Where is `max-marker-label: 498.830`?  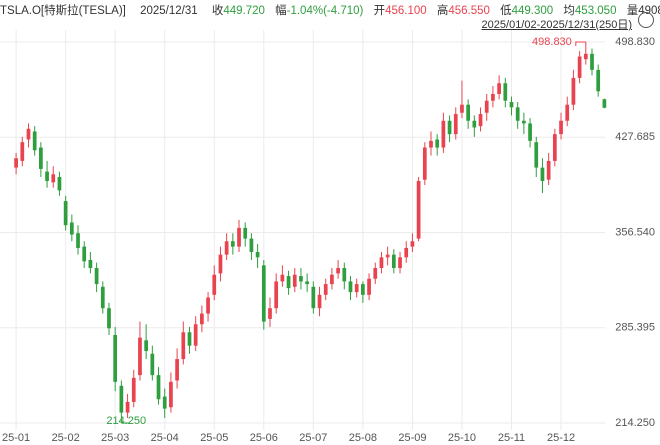 max-marker-label: 498.830 is located at coordinates (552, 42).